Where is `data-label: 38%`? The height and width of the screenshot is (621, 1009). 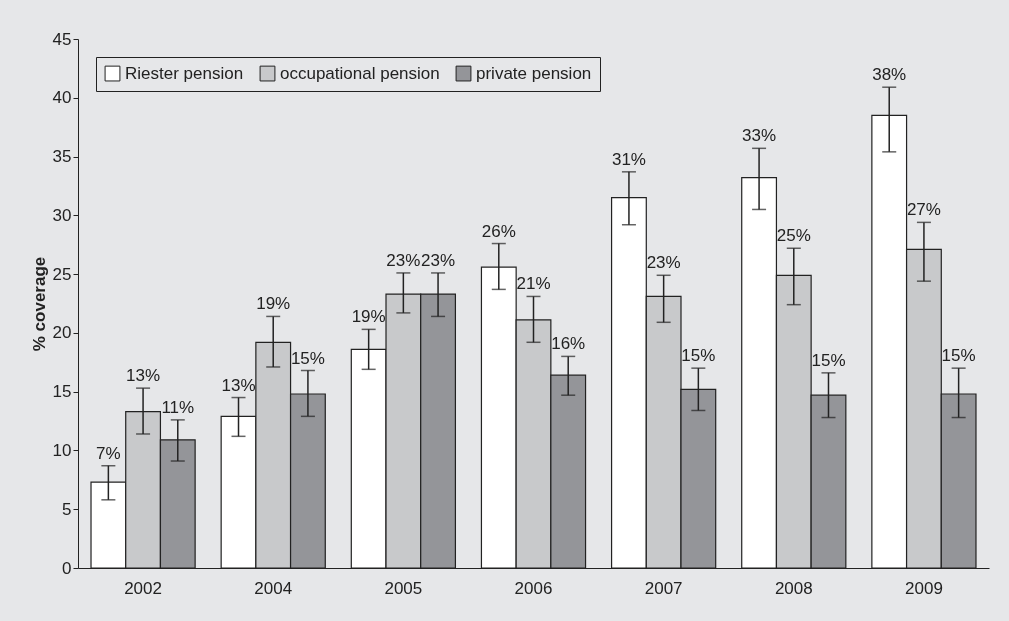 data-label: 38% is located at coordinates (889, 75).